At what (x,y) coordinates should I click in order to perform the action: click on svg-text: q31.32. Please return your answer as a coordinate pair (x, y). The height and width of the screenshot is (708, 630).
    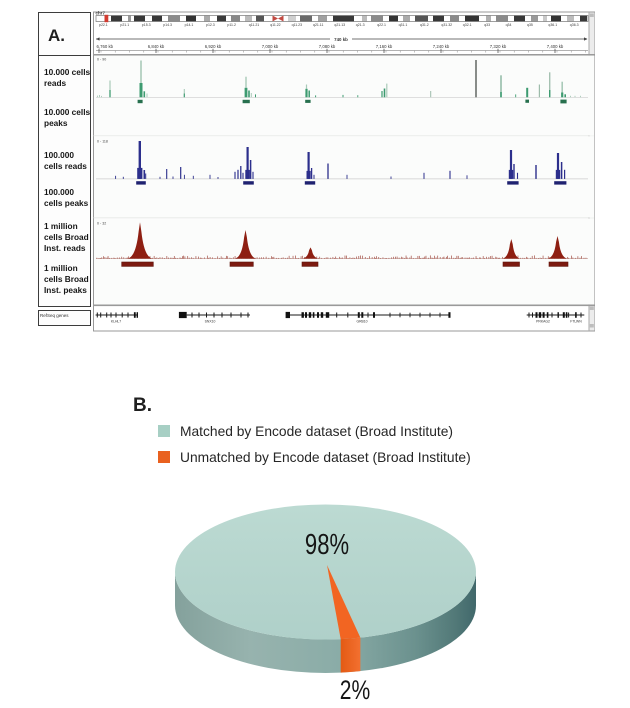
    Looking at the image, I should click on (446, 25).